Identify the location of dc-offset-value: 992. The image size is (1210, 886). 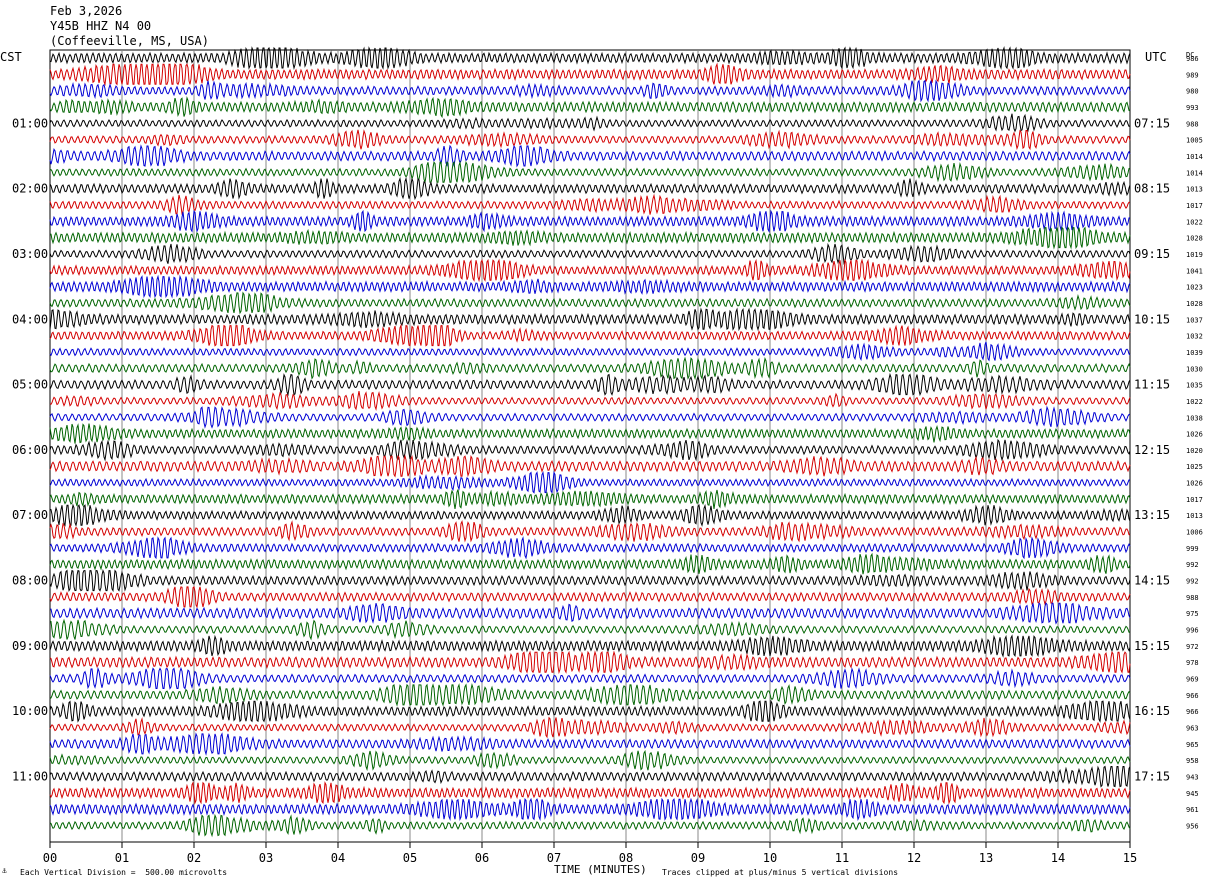
(1192, 582).